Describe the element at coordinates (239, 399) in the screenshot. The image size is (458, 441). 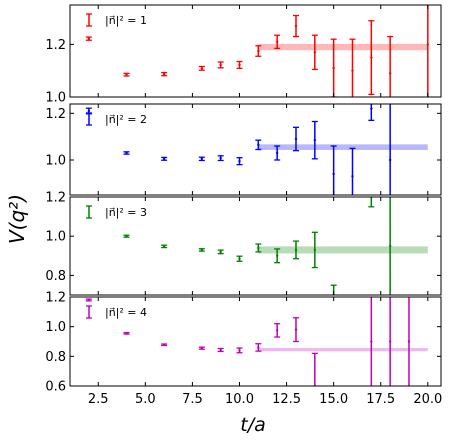
I see `x-tick-label: 10.0` at that location.